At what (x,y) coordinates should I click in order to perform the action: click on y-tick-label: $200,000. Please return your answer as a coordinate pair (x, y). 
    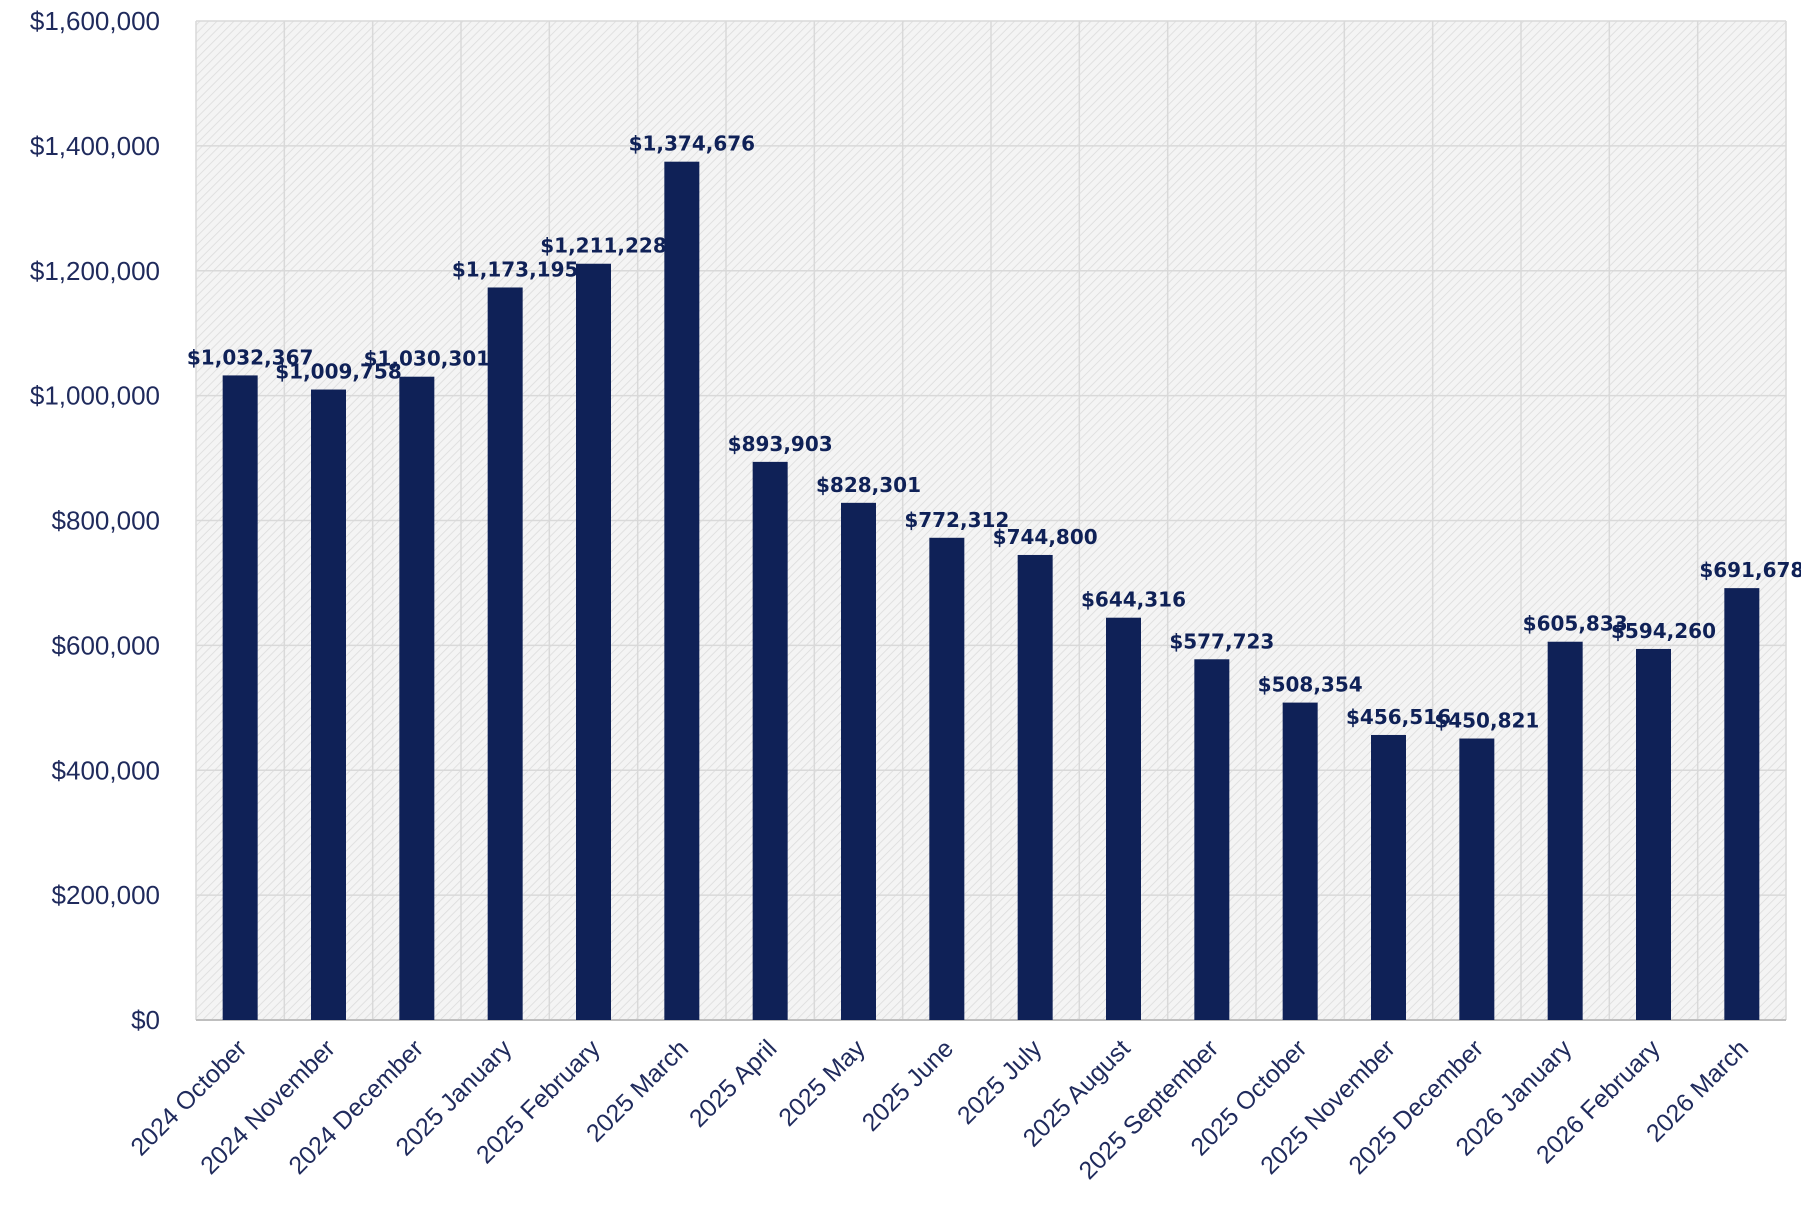
    Looking at the image, I should click on (106, 895).